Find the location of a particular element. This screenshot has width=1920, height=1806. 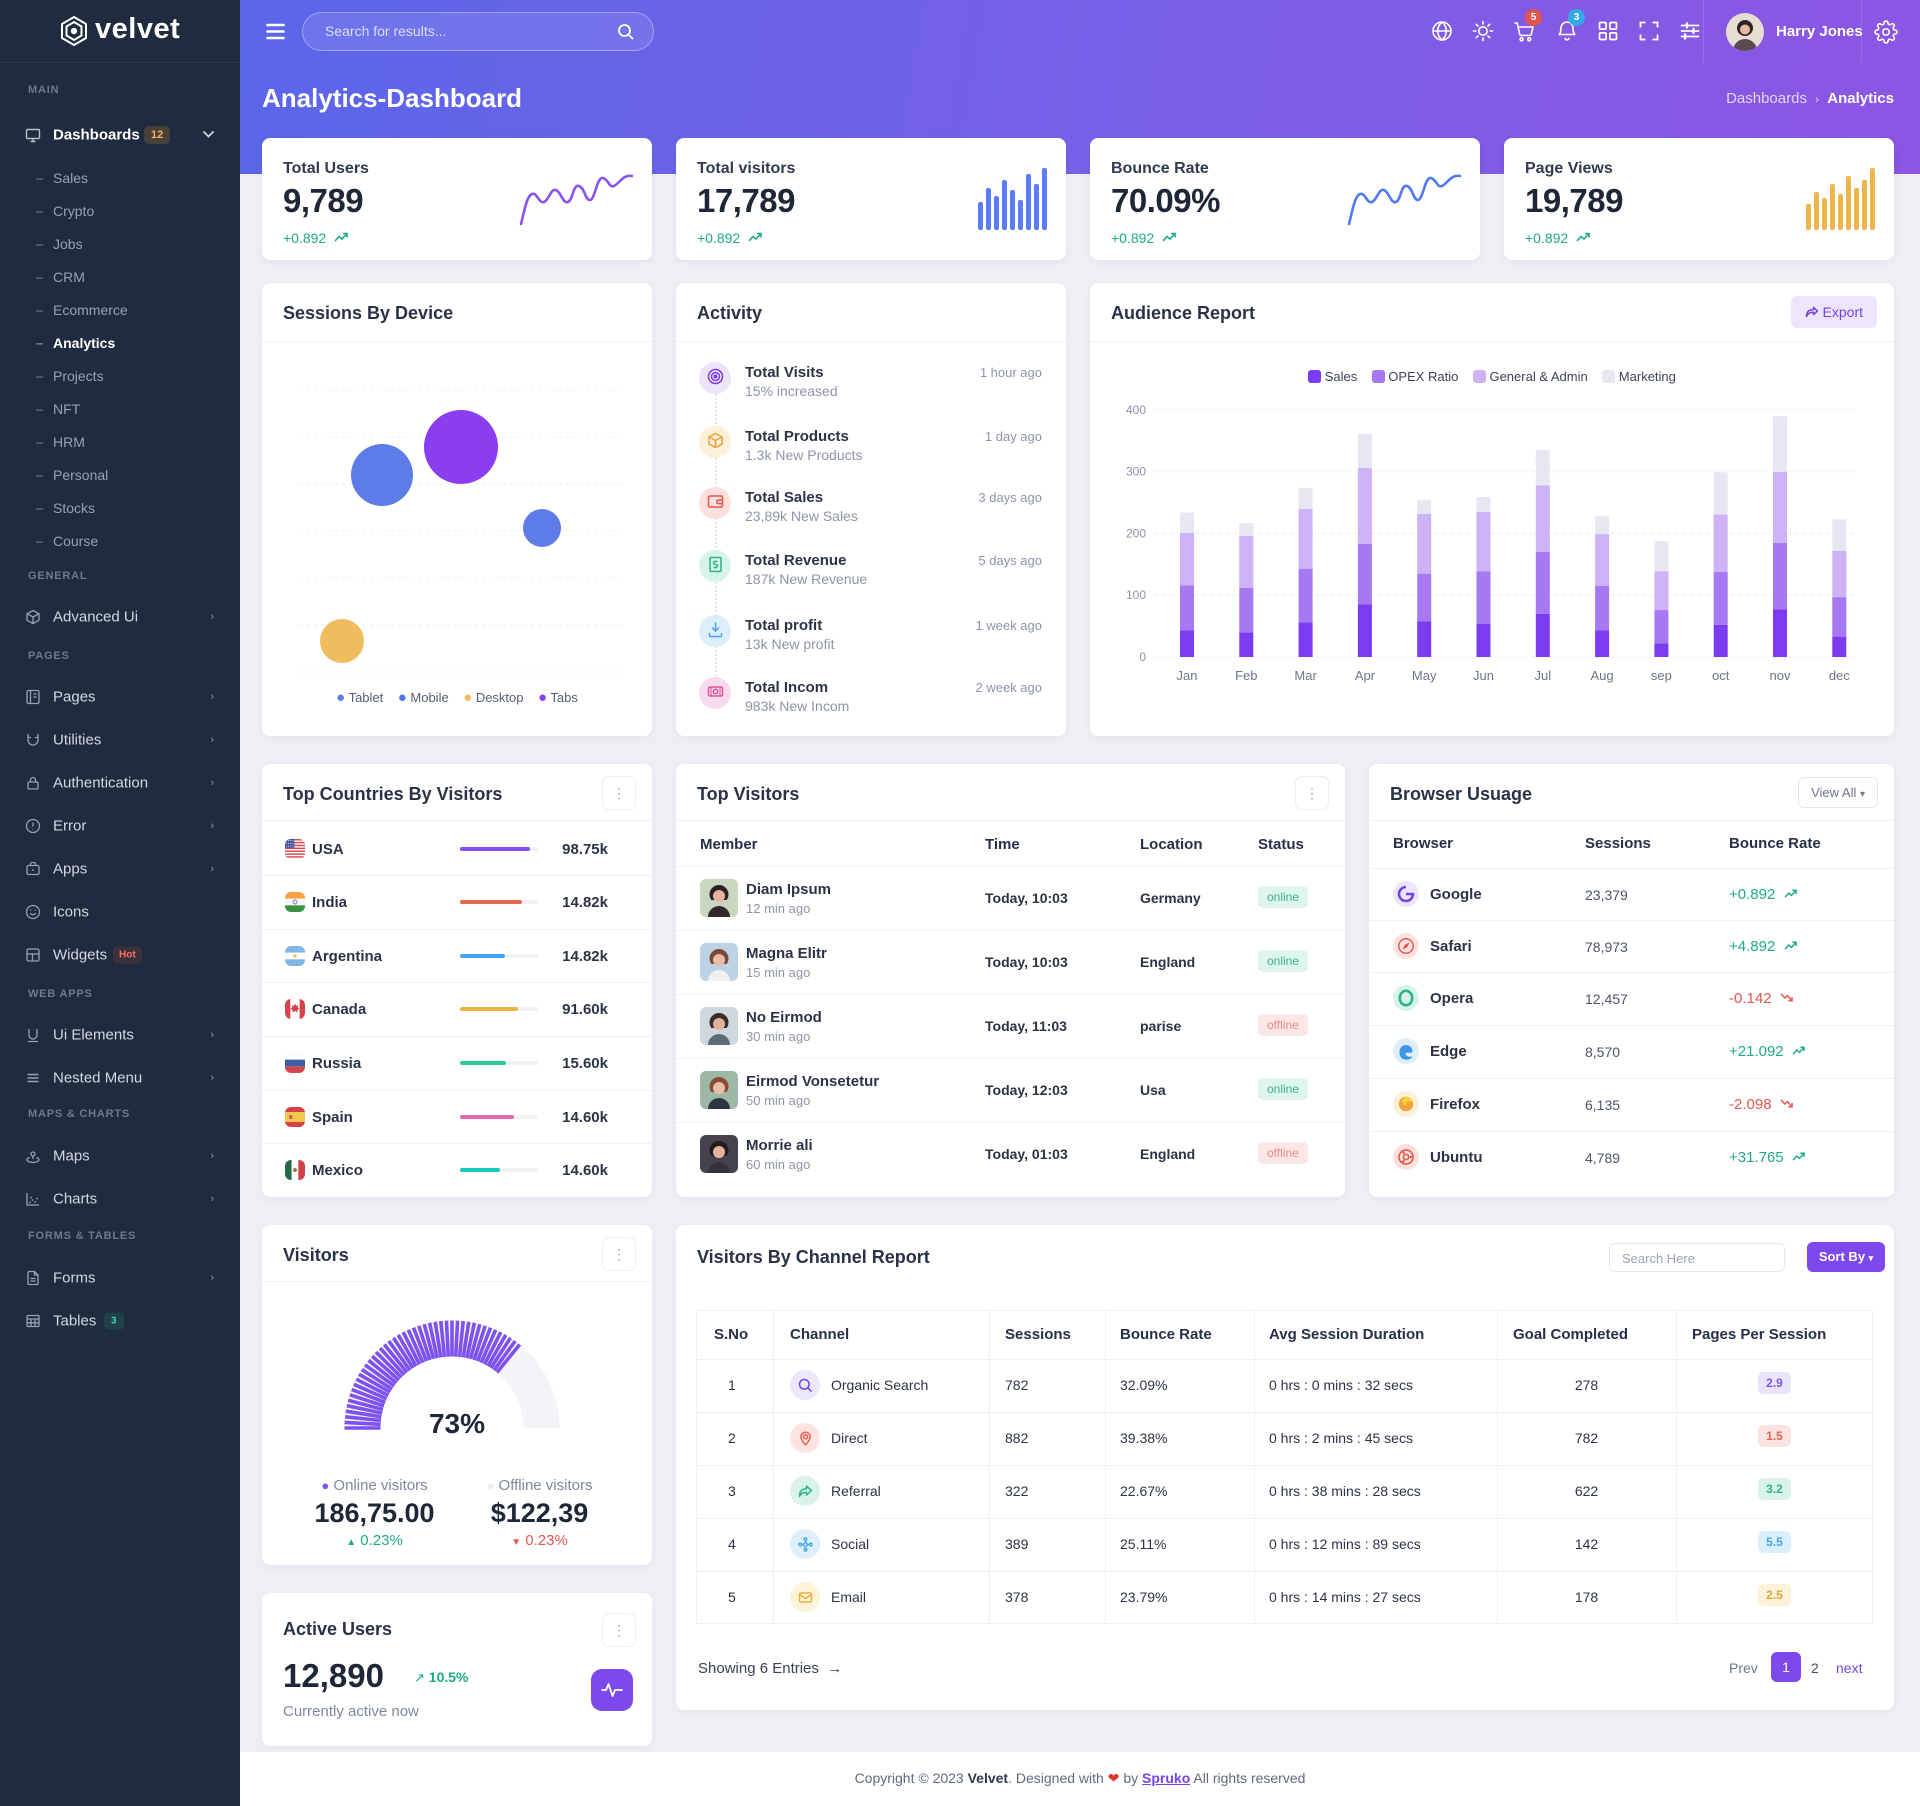

svg-text: Apr is located at coordinates (1365, 675).